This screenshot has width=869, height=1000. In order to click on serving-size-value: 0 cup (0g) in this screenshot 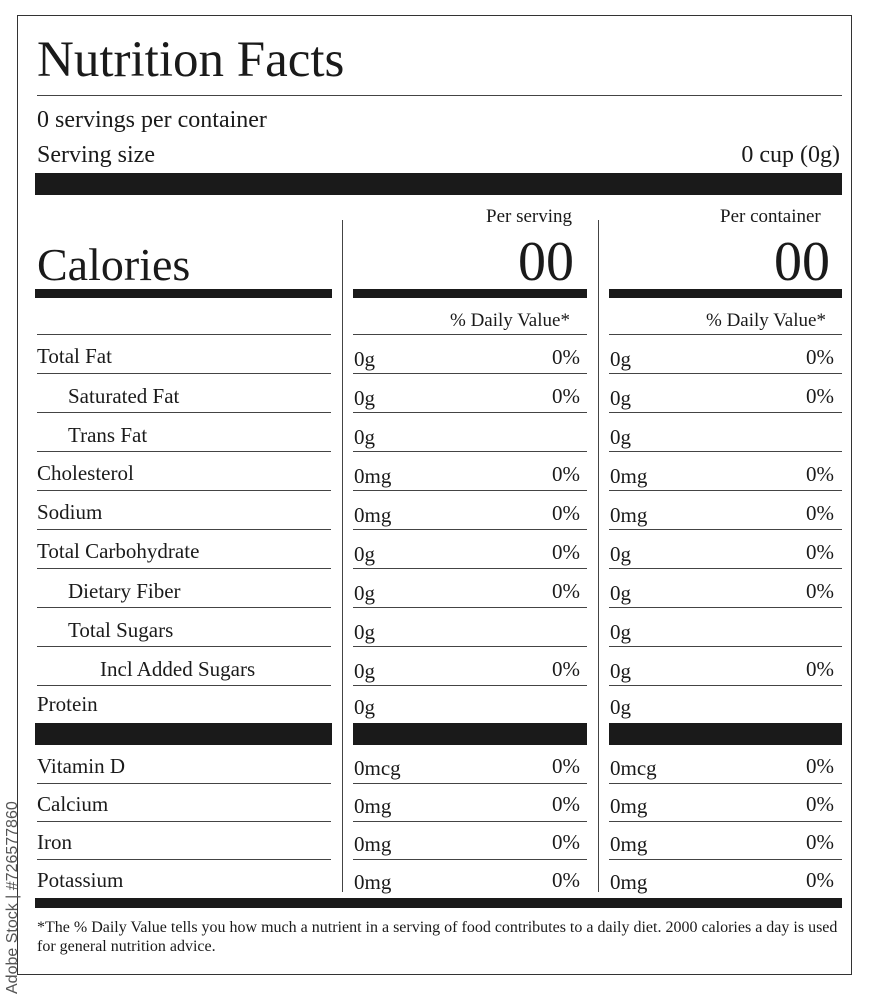, I will do `click(790, 155)`.